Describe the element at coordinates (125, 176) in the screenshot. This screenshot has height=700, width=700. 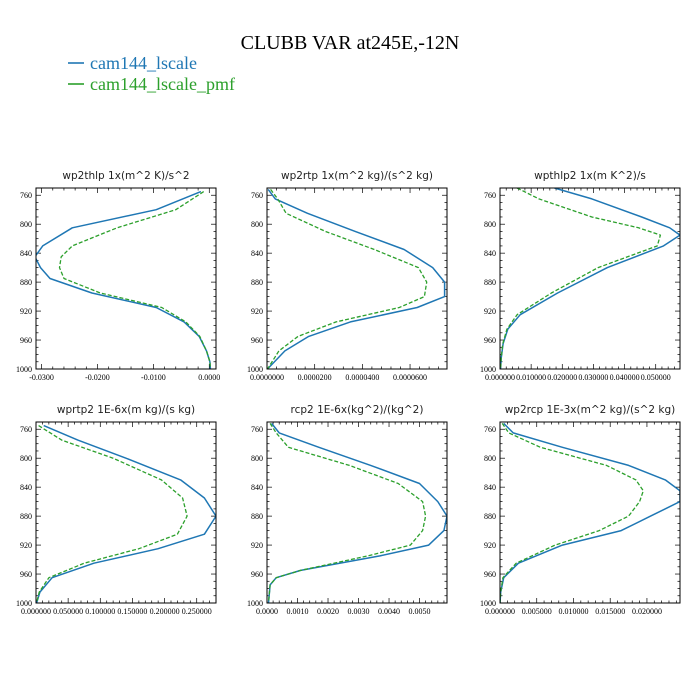
I see `panel-title: wp2thlp 1x(m^2 K)/s^2` at that location.